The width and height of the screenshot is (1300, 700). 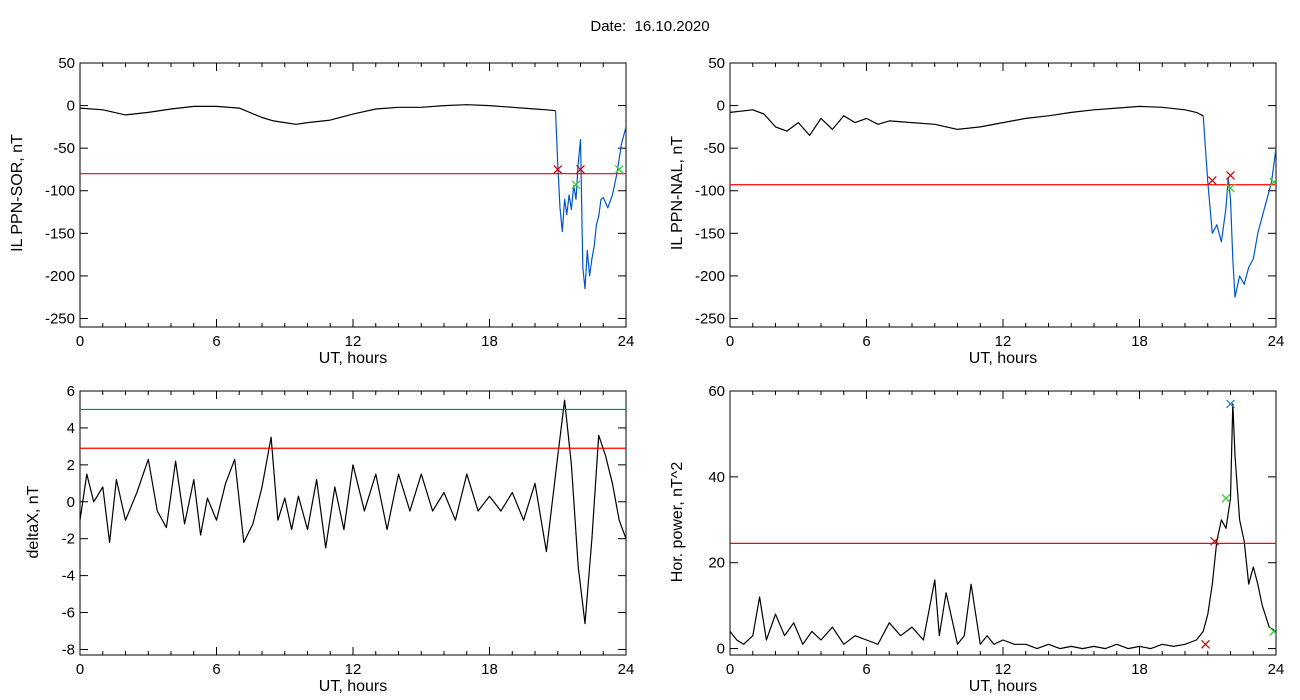 I want to click on y-tick-label: 20, so click(x=716, y=563).